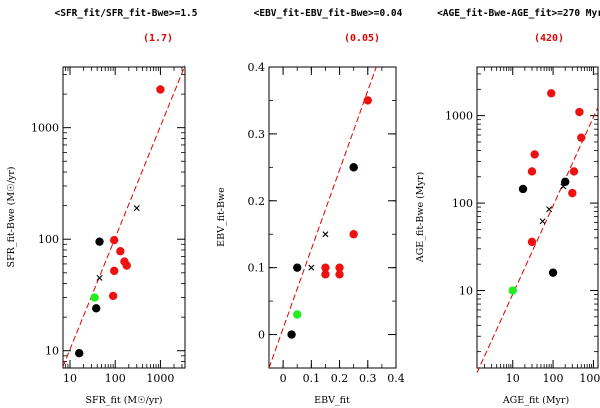  I want to click on panel-age-subtitle: (420), so click(549, 38).